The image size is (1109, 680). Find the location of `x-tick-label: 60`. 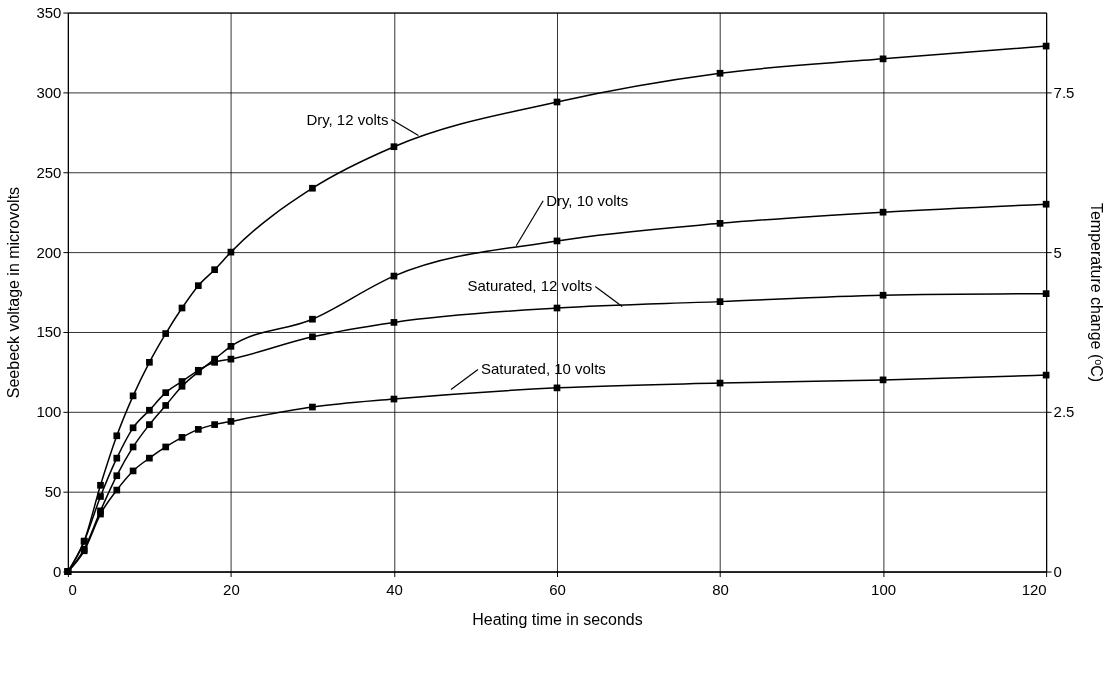

x-tick-label: 60 is located at coordinates (557, 589).